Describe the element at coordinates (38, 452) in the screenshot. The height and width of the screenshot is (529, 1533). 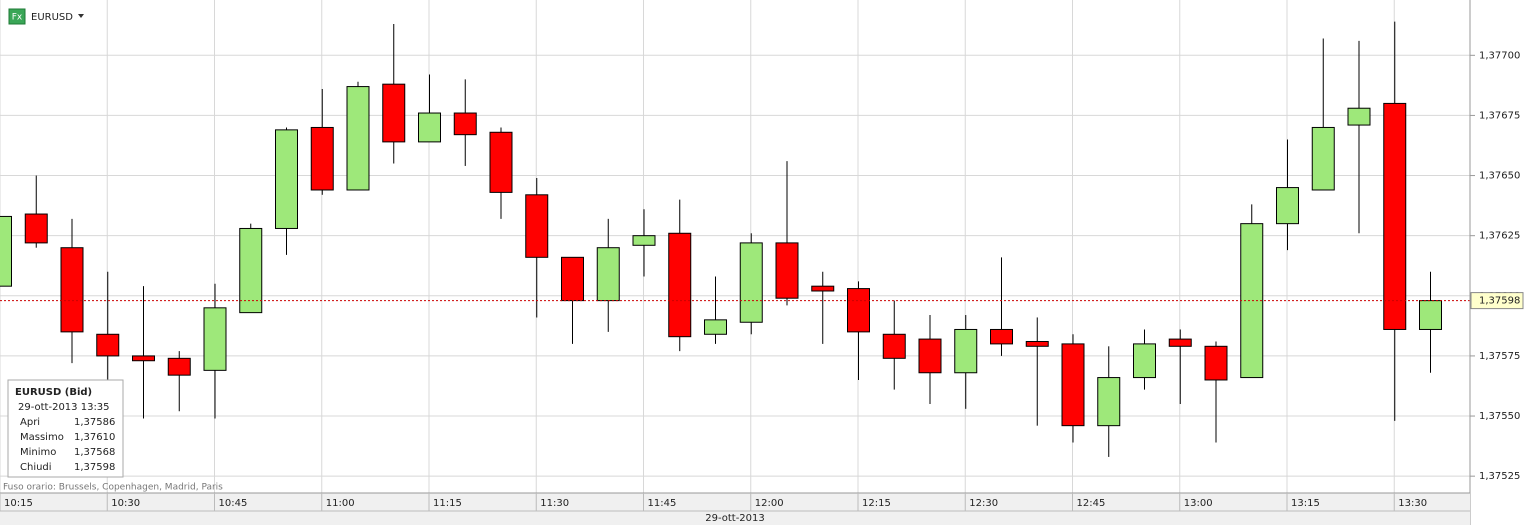
I see `tooltip-key: Minimo` at that location.